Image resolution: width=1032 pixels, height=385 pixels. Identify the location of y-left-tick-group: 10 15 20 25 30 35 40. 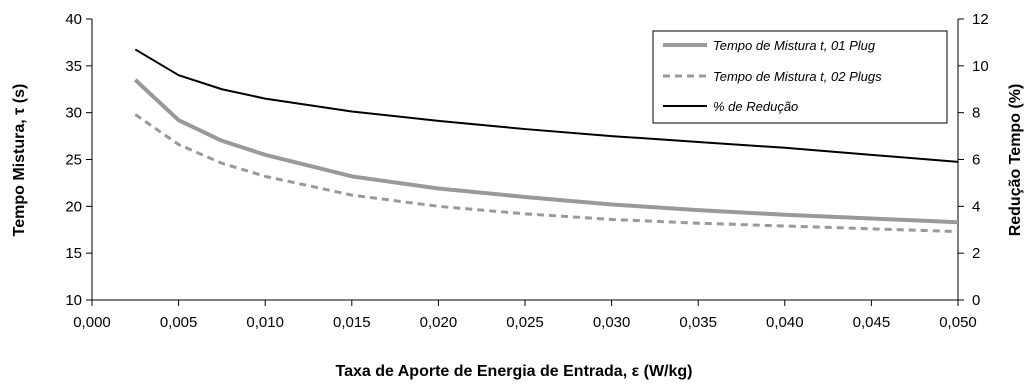
(78, 160).